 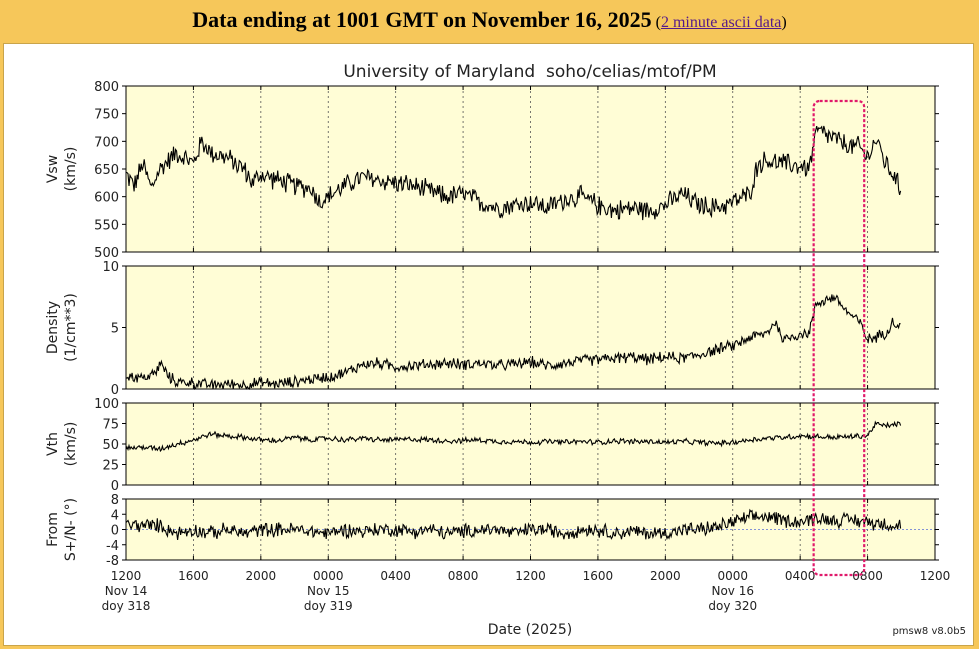 I want to click on ascii-data-link: 2 minute ascii data, so click(x=721, y=22).